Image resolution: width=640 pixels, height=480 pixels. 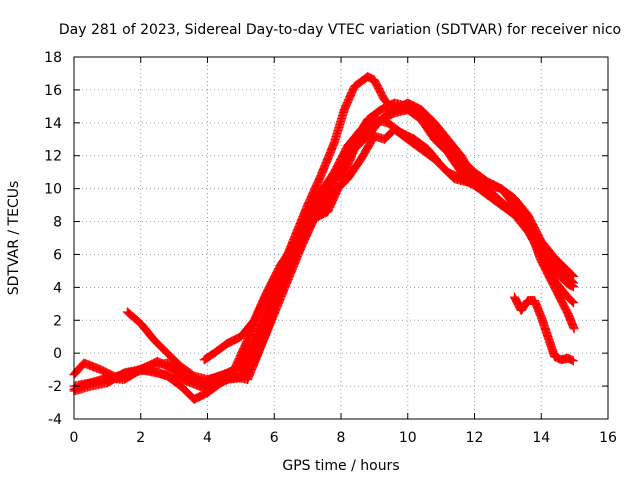 What do you see at coordinates (543, 329) in the screenshot?
I see `series-7-markers` at bounding box center [543, 329].